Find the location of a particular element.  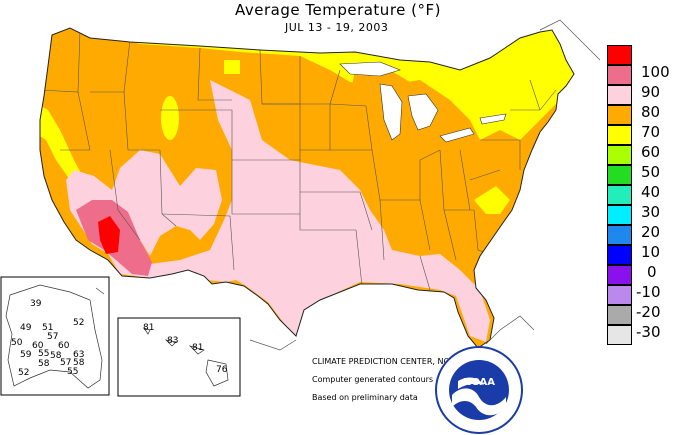

legend-label: 70 is located at coordinates (651, 132).